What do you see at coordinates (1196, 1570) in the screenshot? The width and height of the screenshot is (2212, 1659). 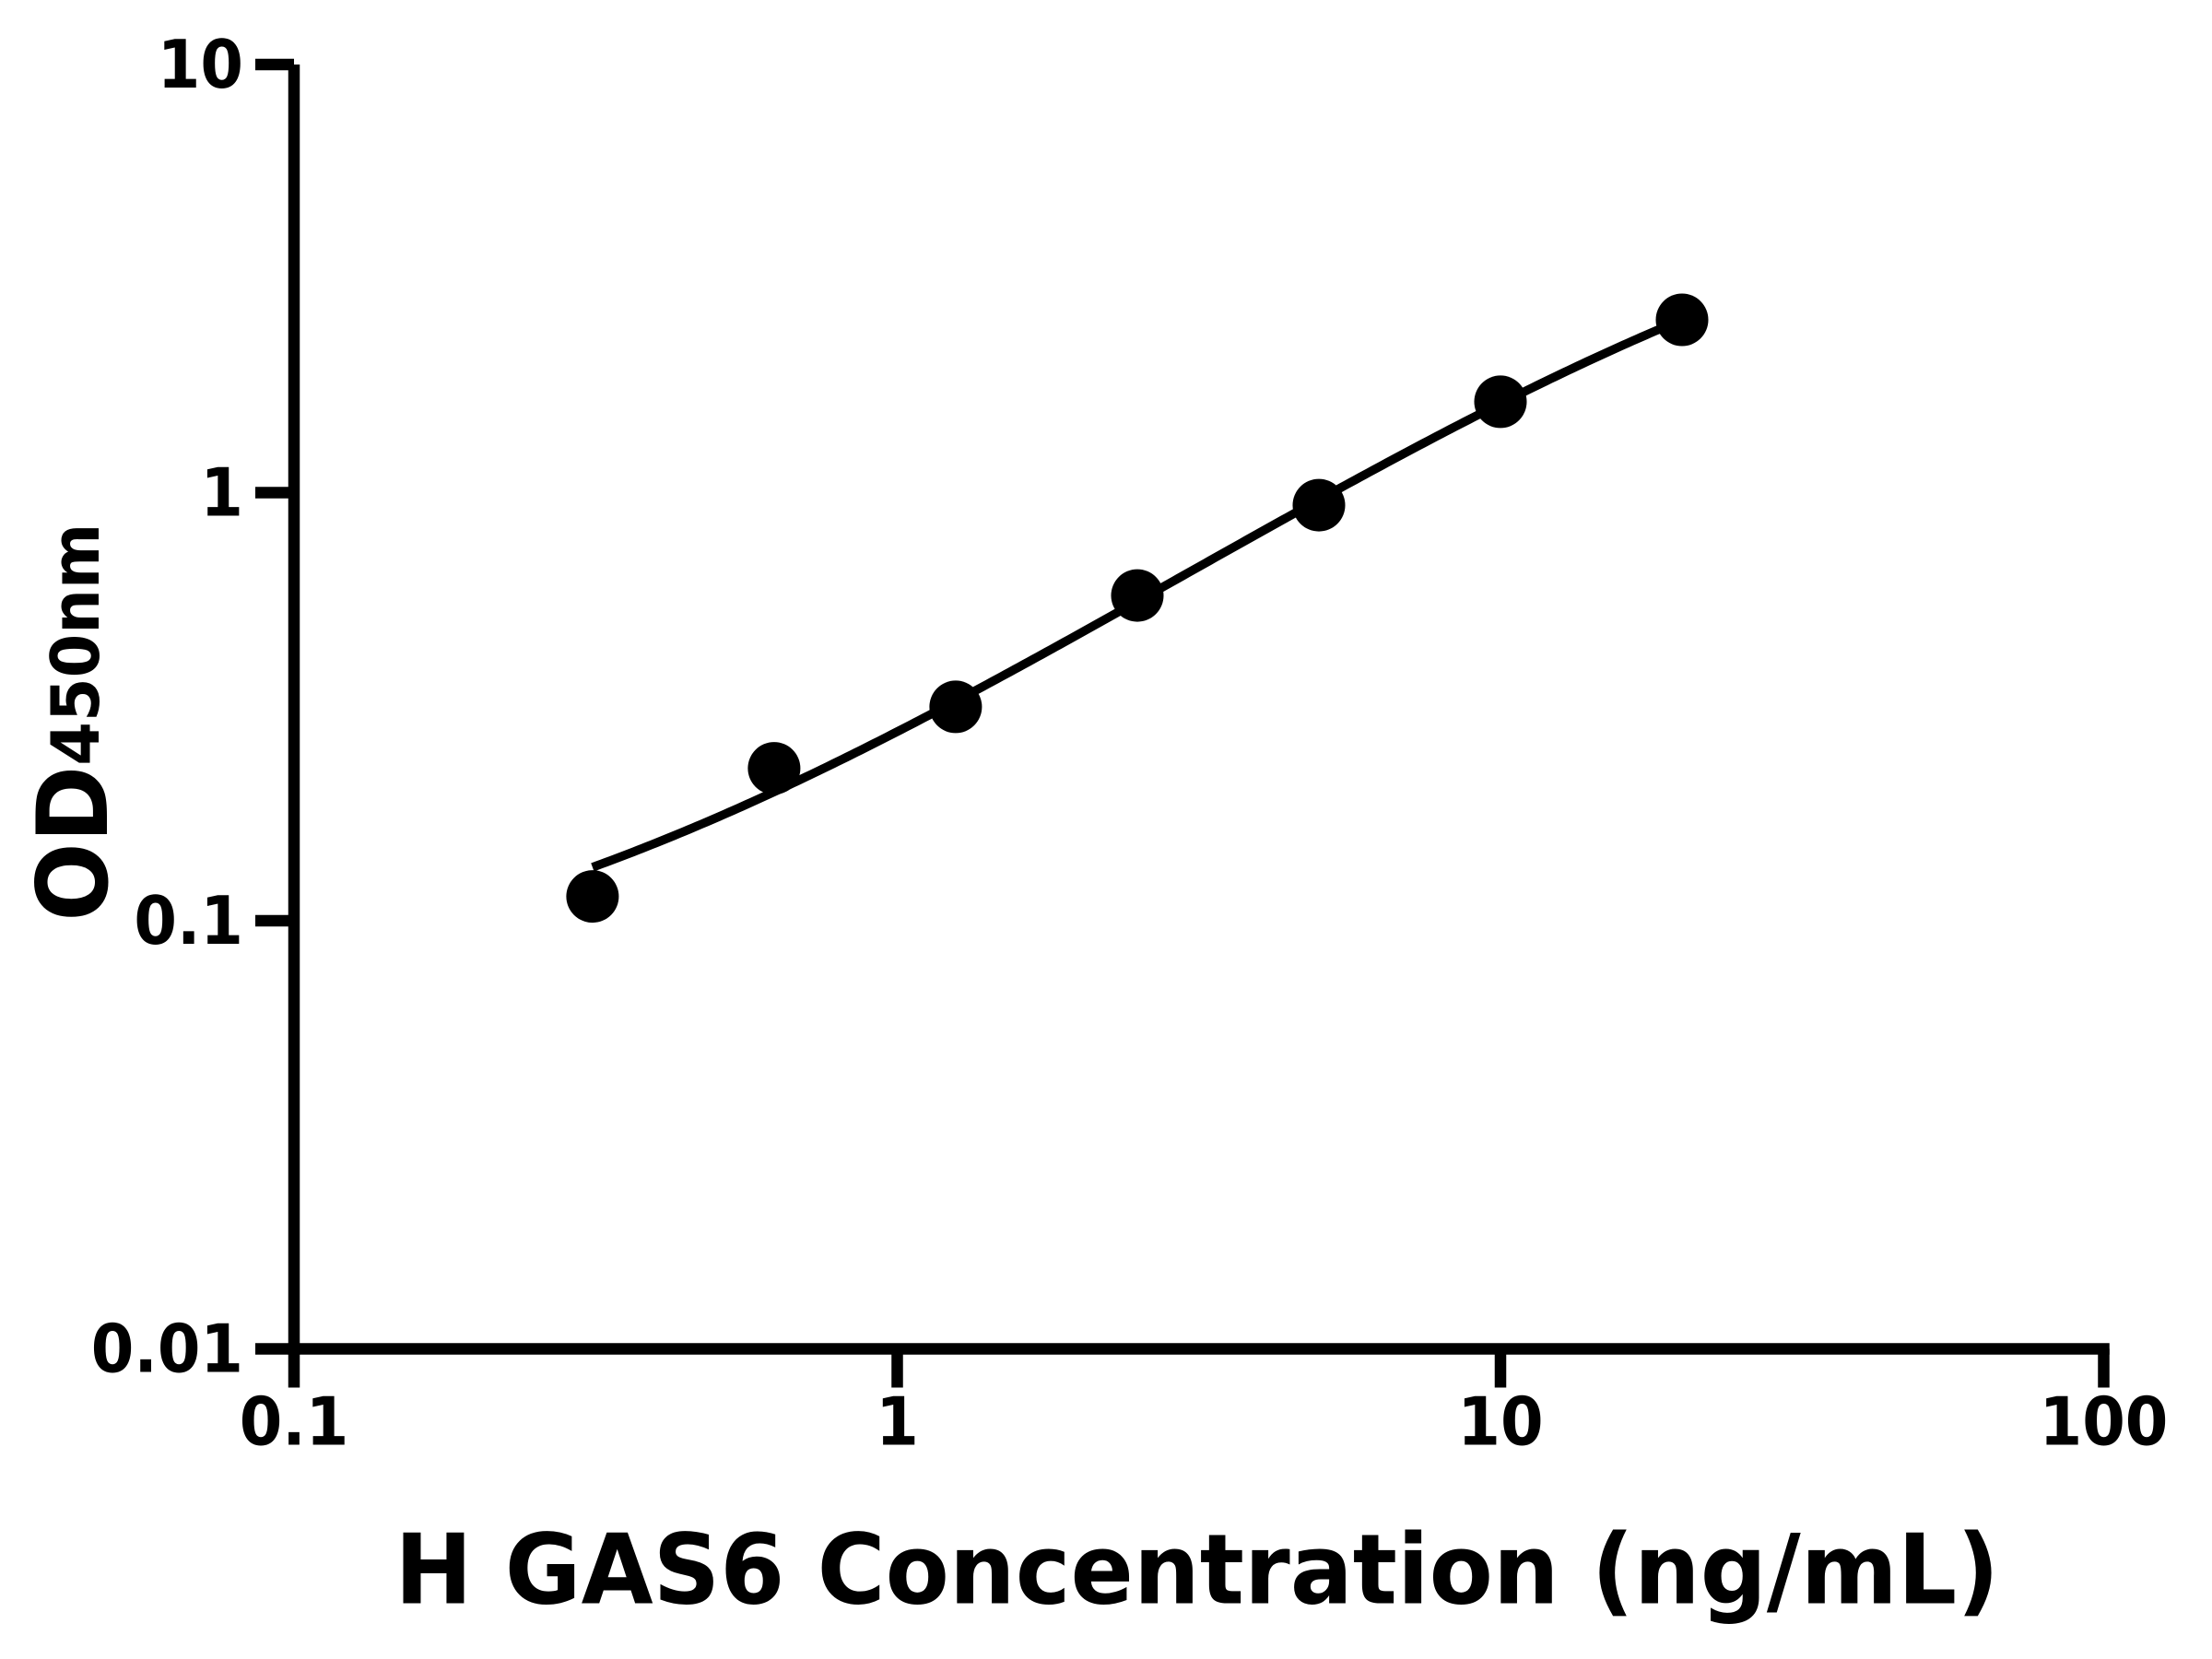 I see `x-axis-title: H GAS6 Concentration (ng/mL)` at bounding box center [1196, 1570].